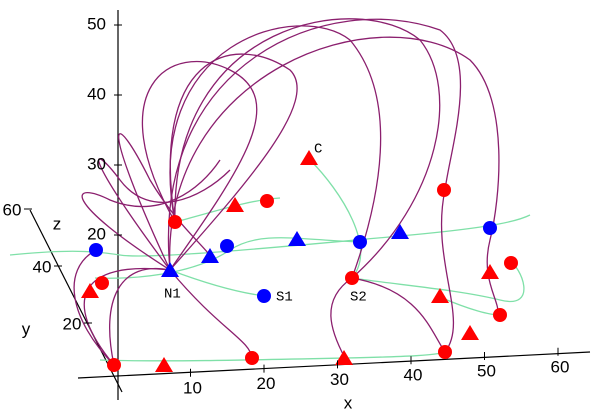 The width and height of the screenshot is (594, 414). I want to click on x-tick-label: 40, so click(413, 375).